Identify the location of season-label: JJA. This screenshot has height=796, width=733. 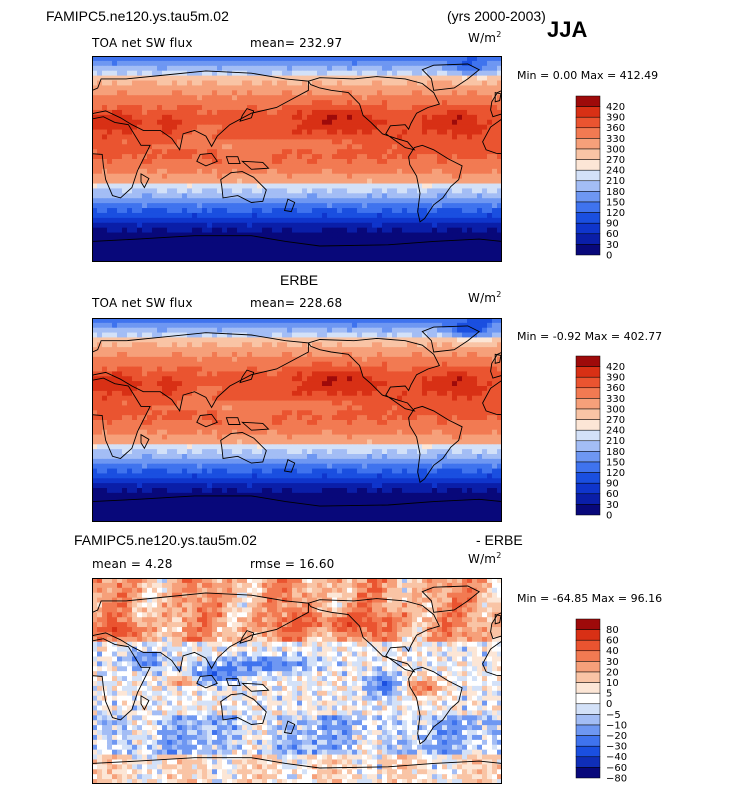
(567, 29).